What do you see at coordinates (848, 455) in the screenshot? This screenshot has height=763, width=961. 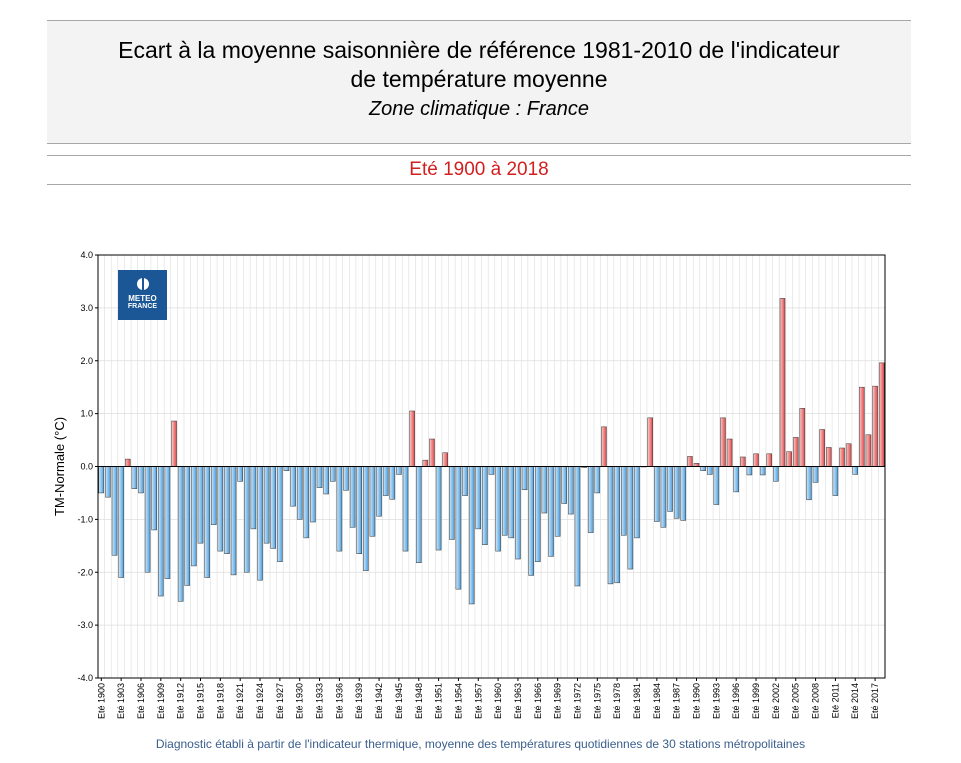 I see `bar-2013` at bounding box center [848, 455].